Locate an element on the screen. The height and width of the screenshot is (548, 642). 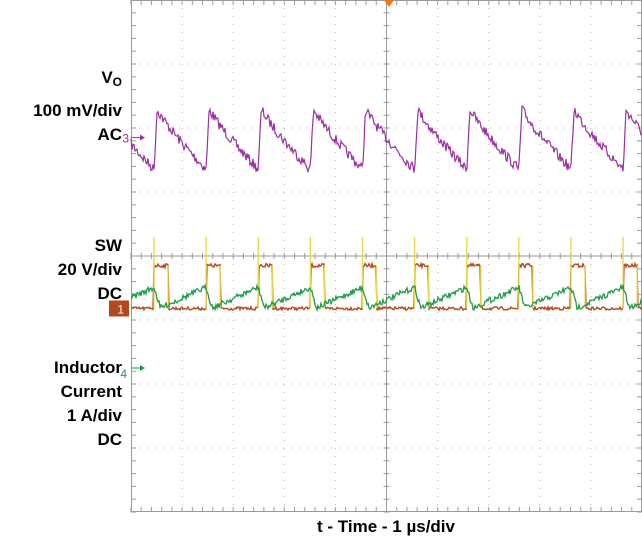
il-coupling: DC is located at coordinates (109, 439).